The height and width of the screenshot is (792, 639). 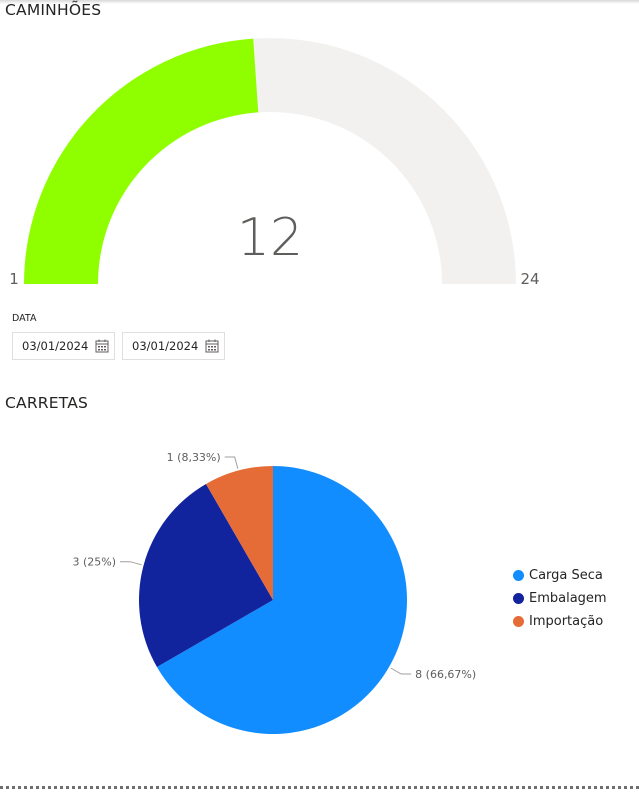 I want to click on legend-label-carga-seca: Carga Seca, so click(x=566, y=575).